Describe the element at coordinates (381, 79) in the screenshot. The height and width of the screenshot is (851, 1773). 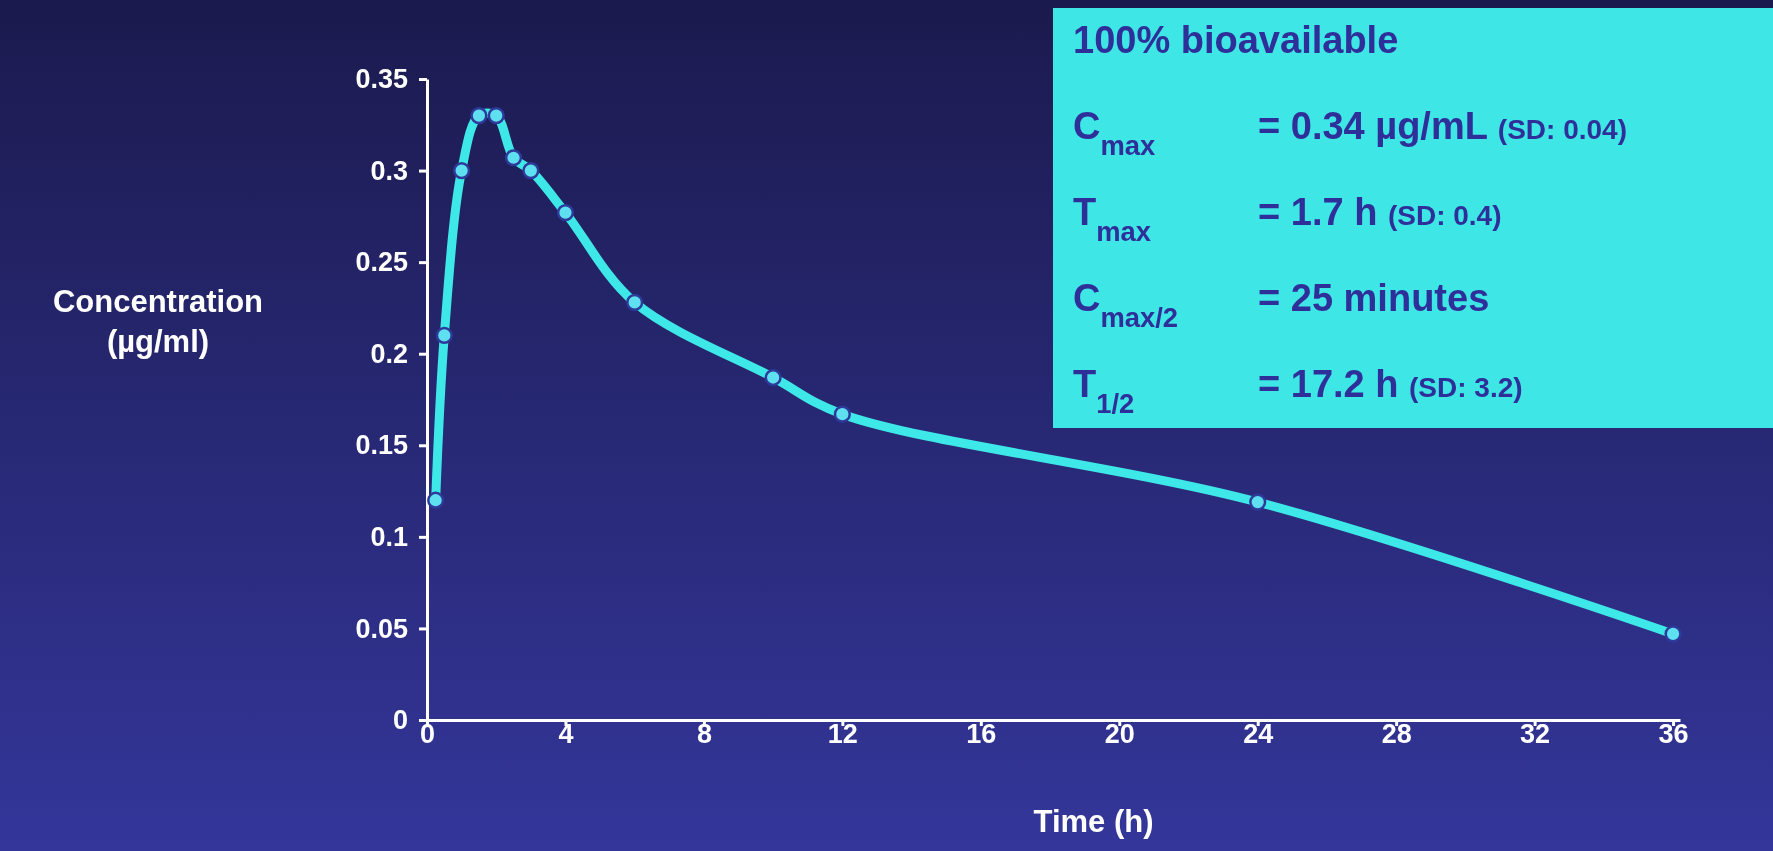
I see `y-tick-label: 0.35` at that location.